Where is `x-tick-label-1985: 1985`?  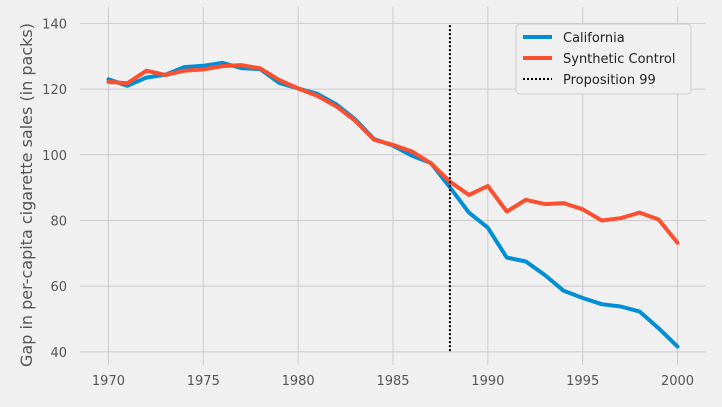 x-tick-label-1985: 1985 is located at coordinates (392, 381).